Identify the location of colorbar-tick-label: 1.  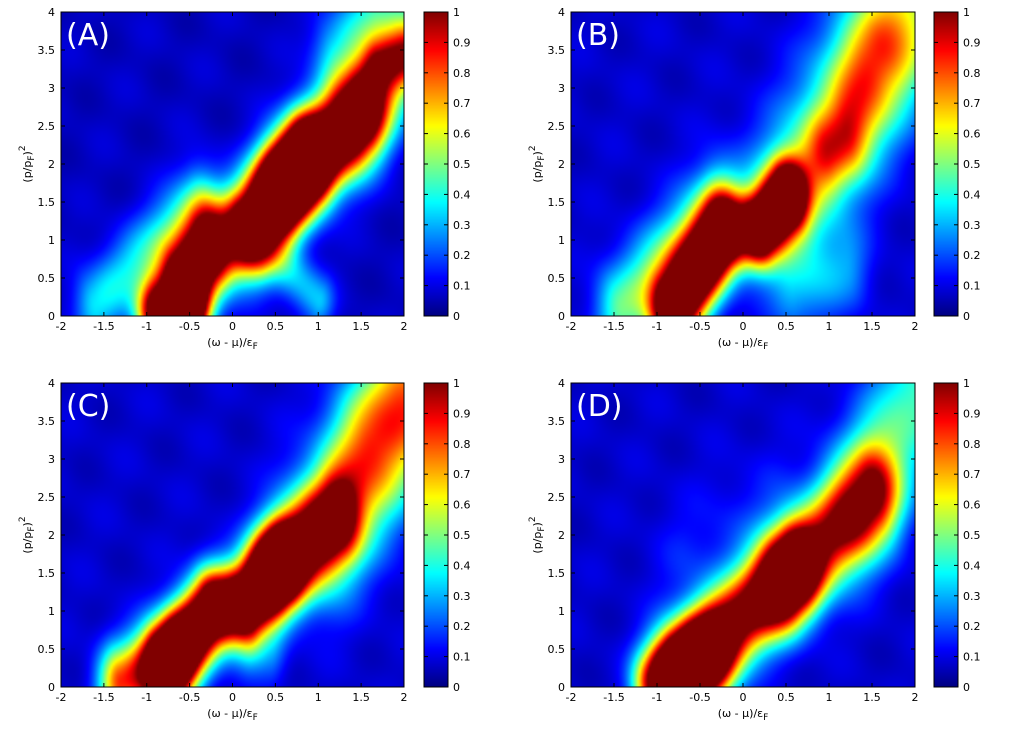
(456, 12).